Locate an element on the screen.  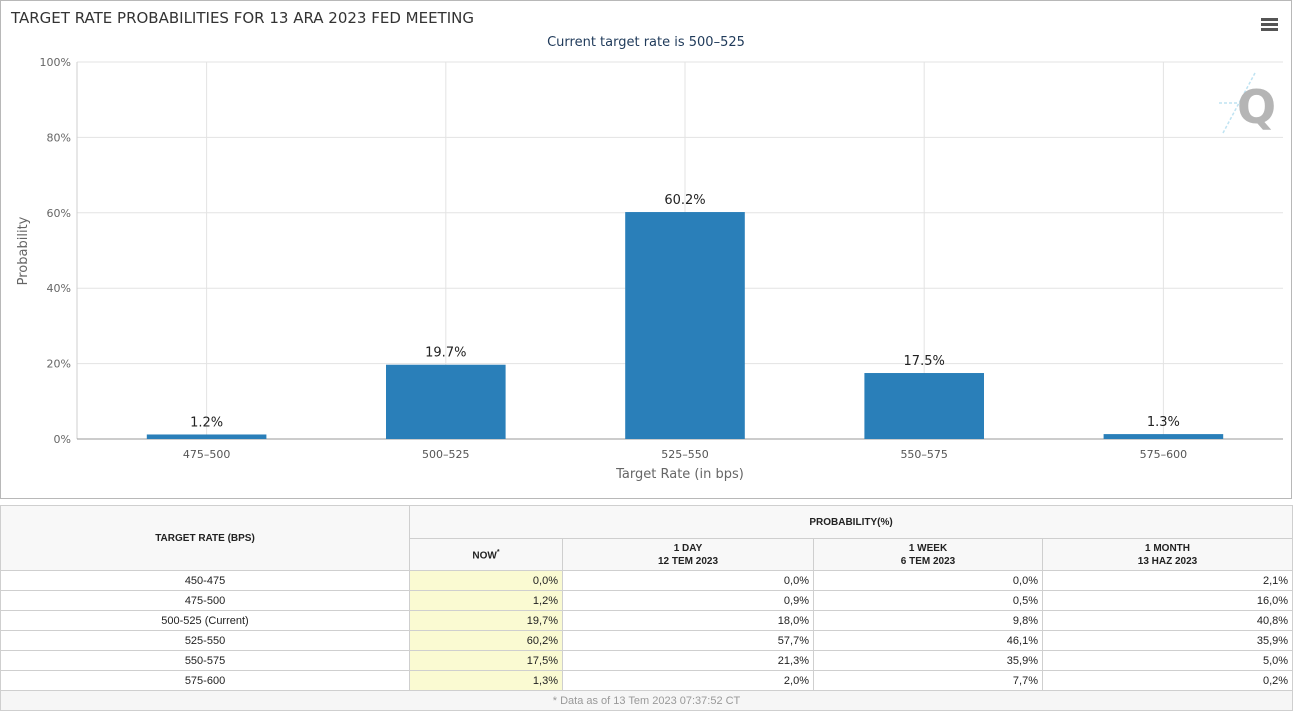
x-tick-label: 500–525 is located at coordinates (446, 454).